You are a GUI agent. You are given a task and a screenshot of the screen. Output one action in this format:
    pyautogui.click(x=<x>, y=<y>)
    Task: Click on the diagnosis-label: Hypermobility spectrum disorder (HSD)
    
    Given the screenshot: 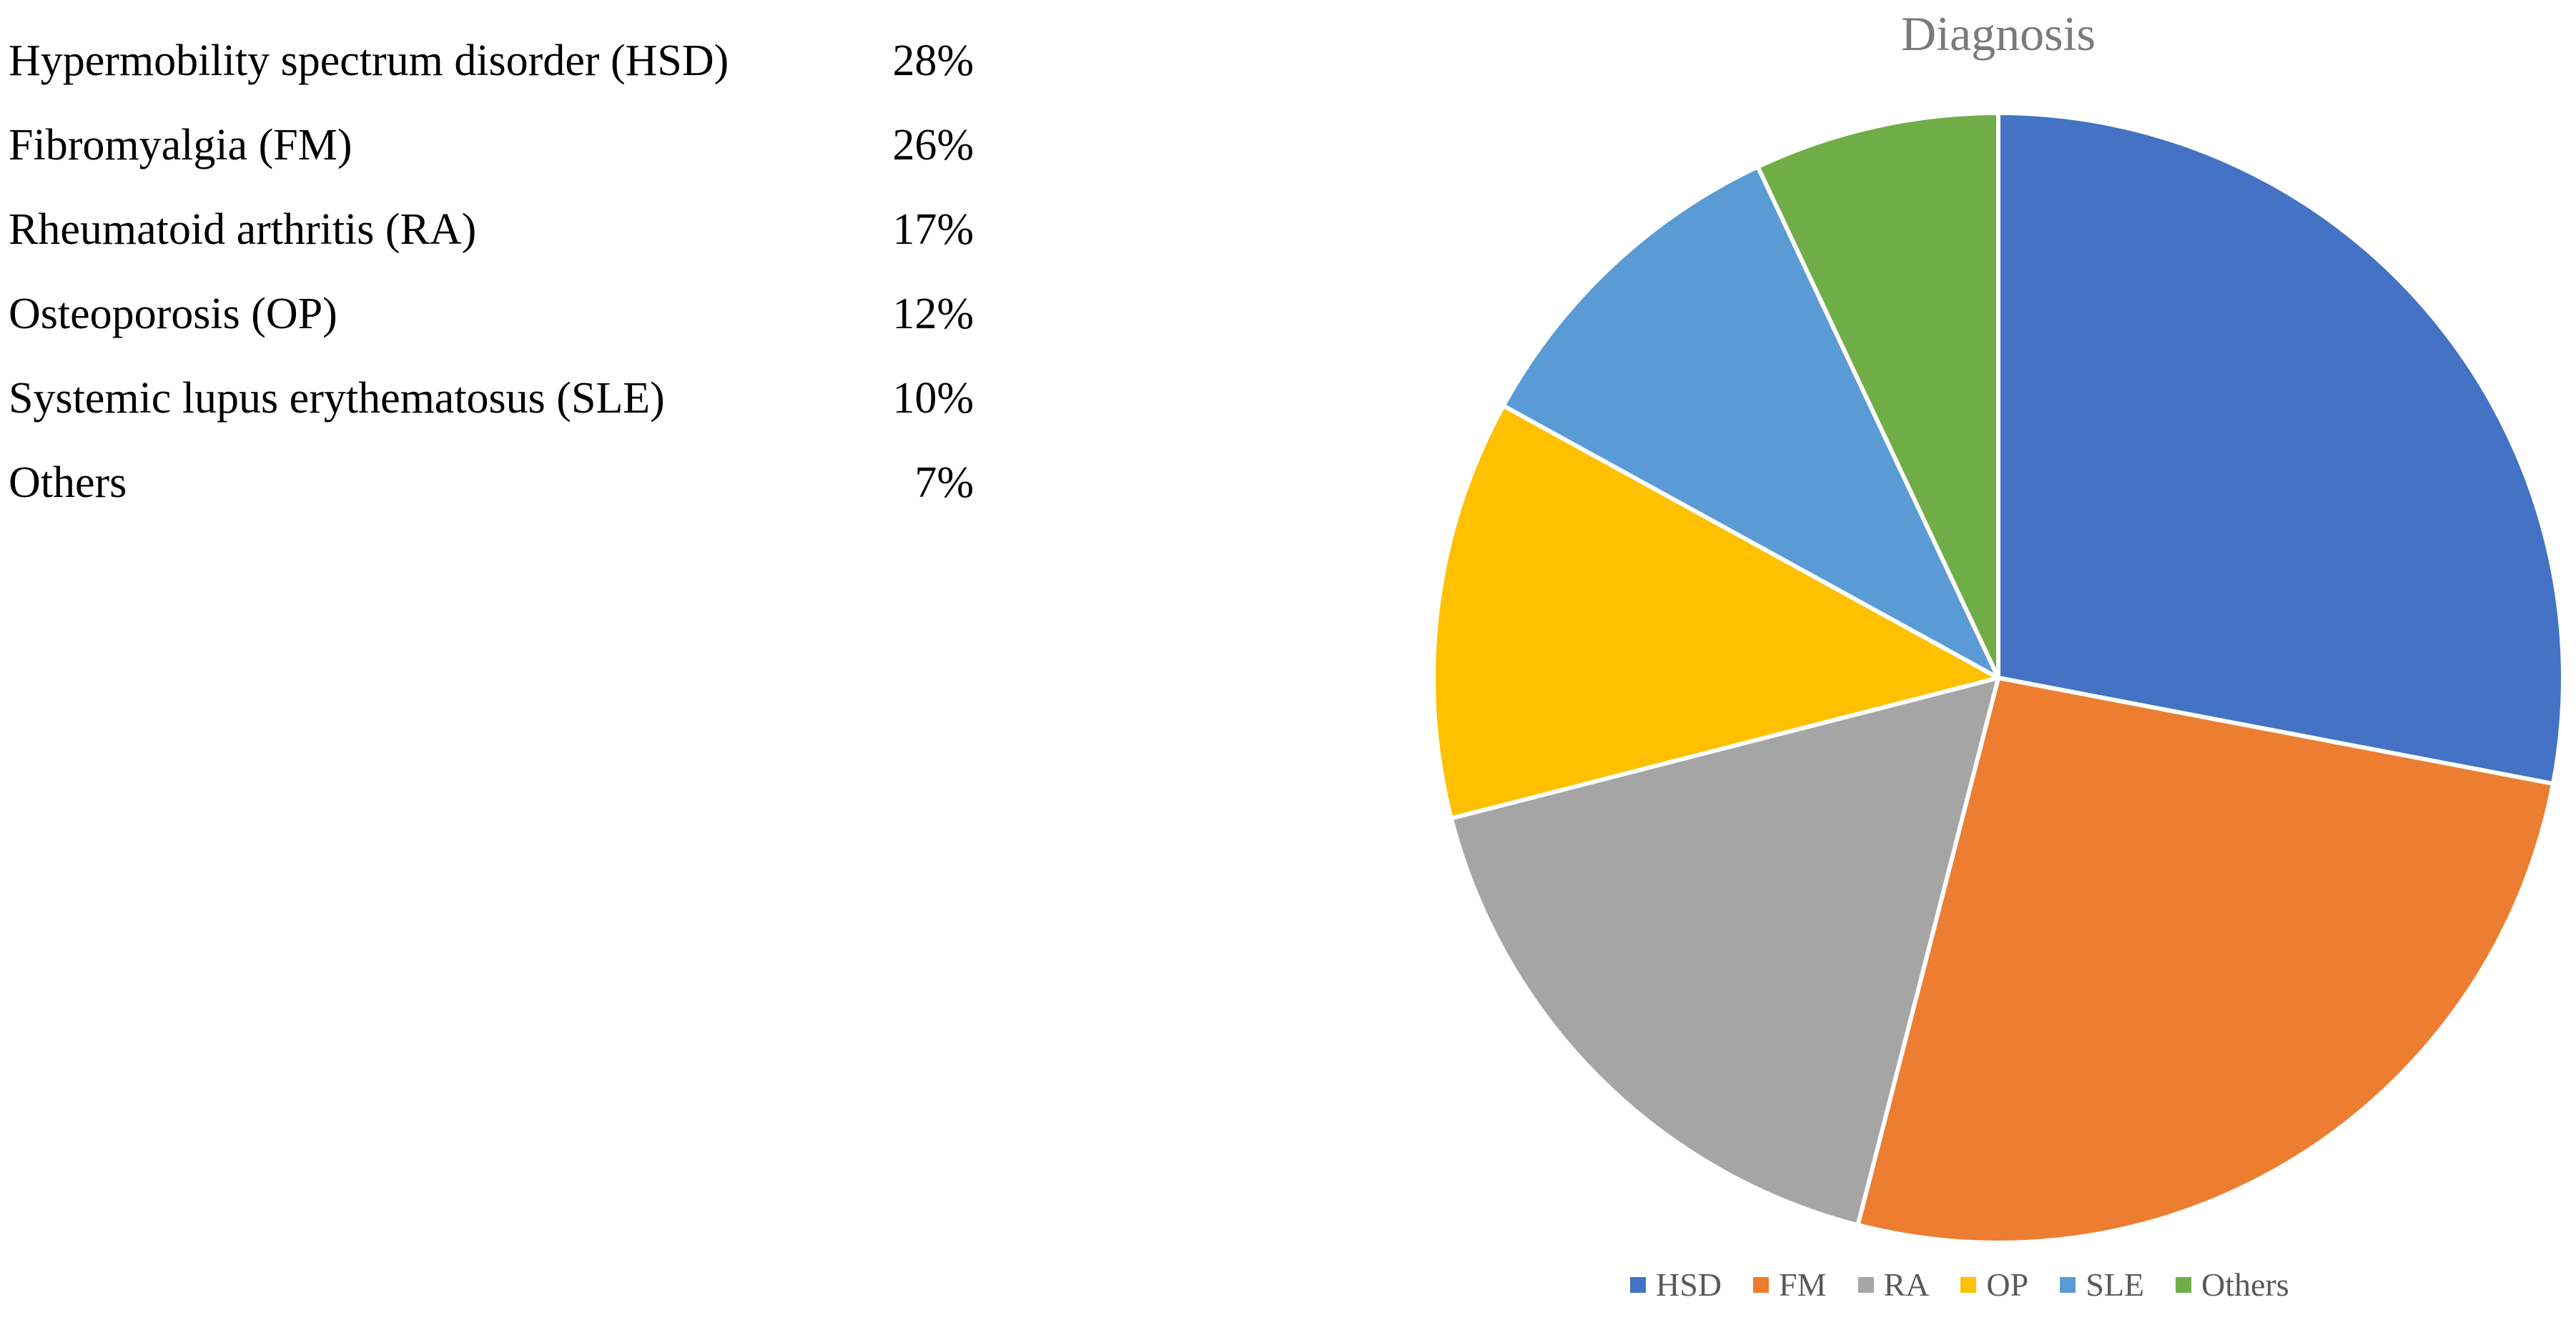 What is the action you would take?
    pyautogui.click(x=369, y=60)
    